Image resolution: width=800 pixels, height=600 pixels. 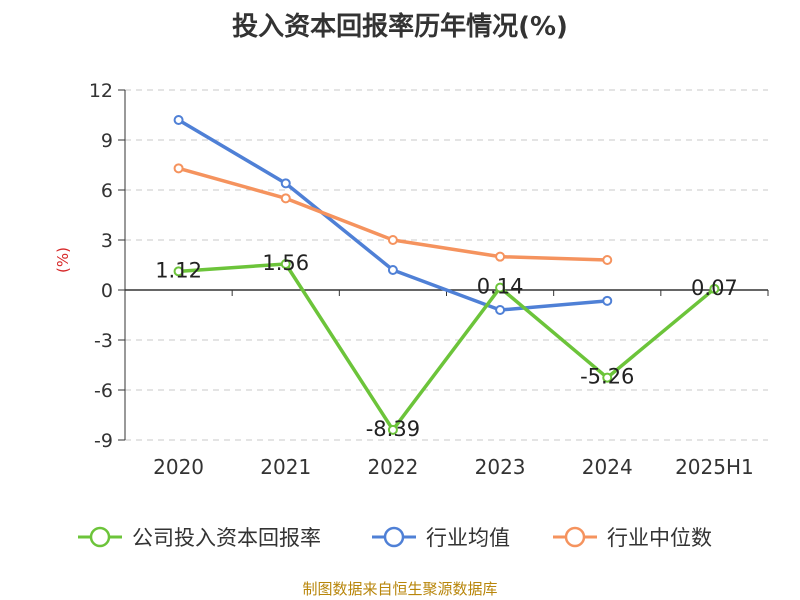 I want to click on legend: 公司投入资本回报率 行业均值 行业中位数, so click(x=395, y=538).